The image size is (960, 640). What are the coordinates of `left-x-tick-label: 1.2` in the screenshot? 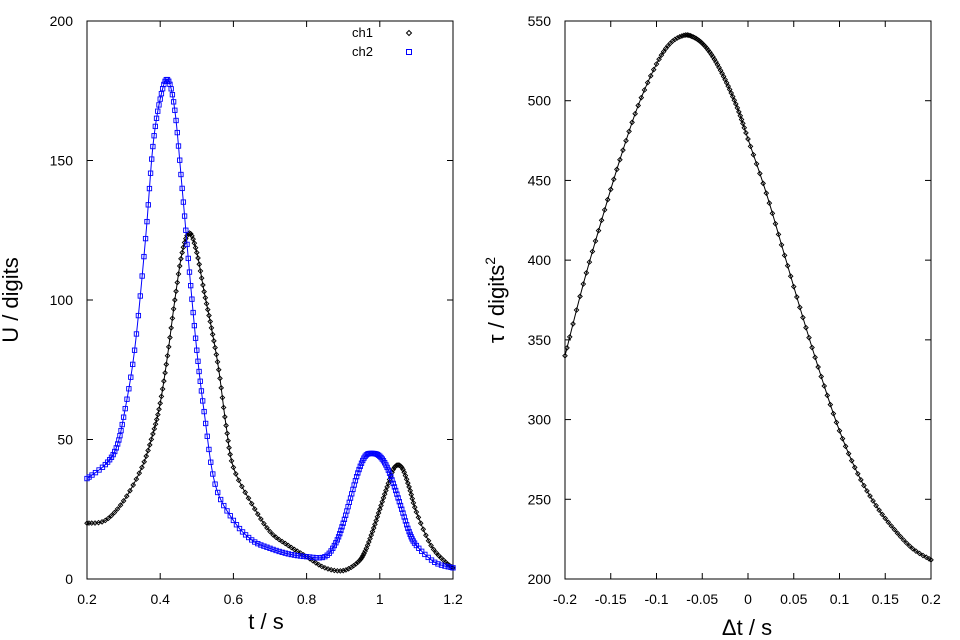 It's located at (453, 599).